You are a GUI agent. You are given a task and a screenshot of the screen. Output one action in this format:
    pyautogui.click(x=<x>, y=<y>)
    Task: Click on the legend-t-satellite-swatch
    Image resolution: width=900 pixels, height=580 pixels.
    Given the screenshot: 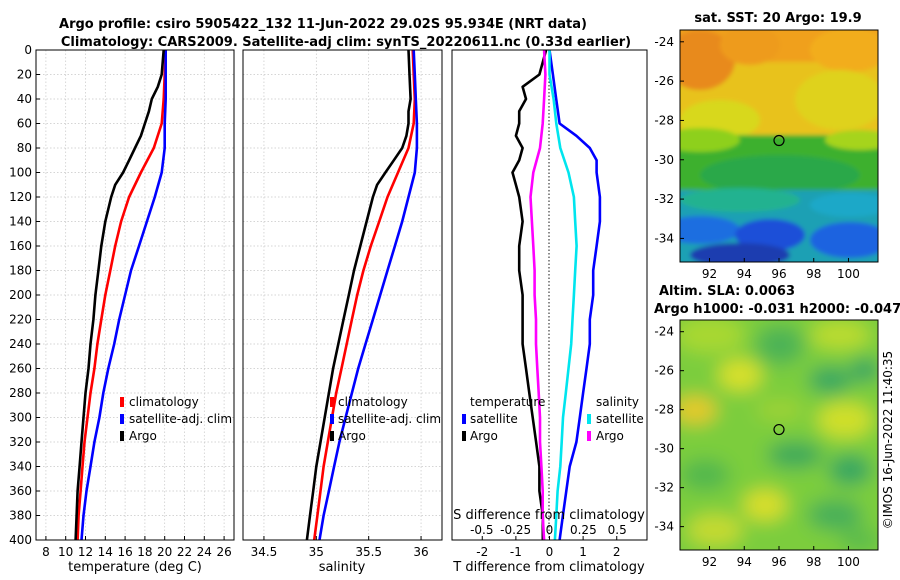 What is the action you would take?
    pyautogui.click(x=464, y=419)
    